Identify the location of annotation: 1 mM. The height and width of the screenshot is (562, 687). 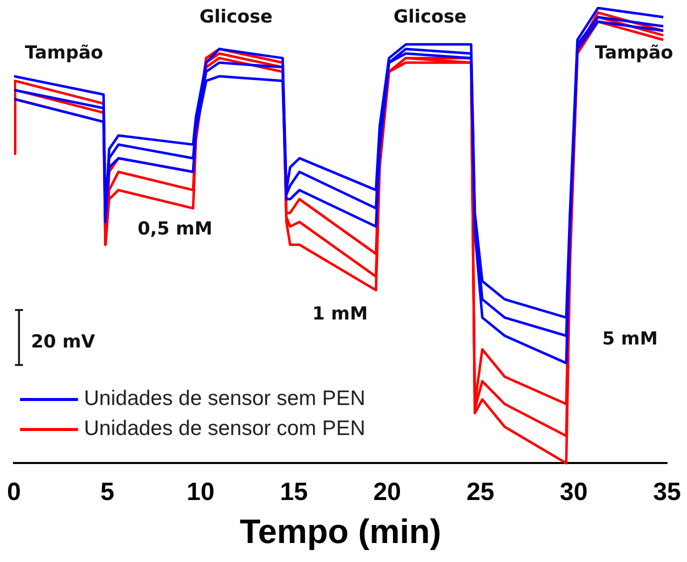
(340, 314).